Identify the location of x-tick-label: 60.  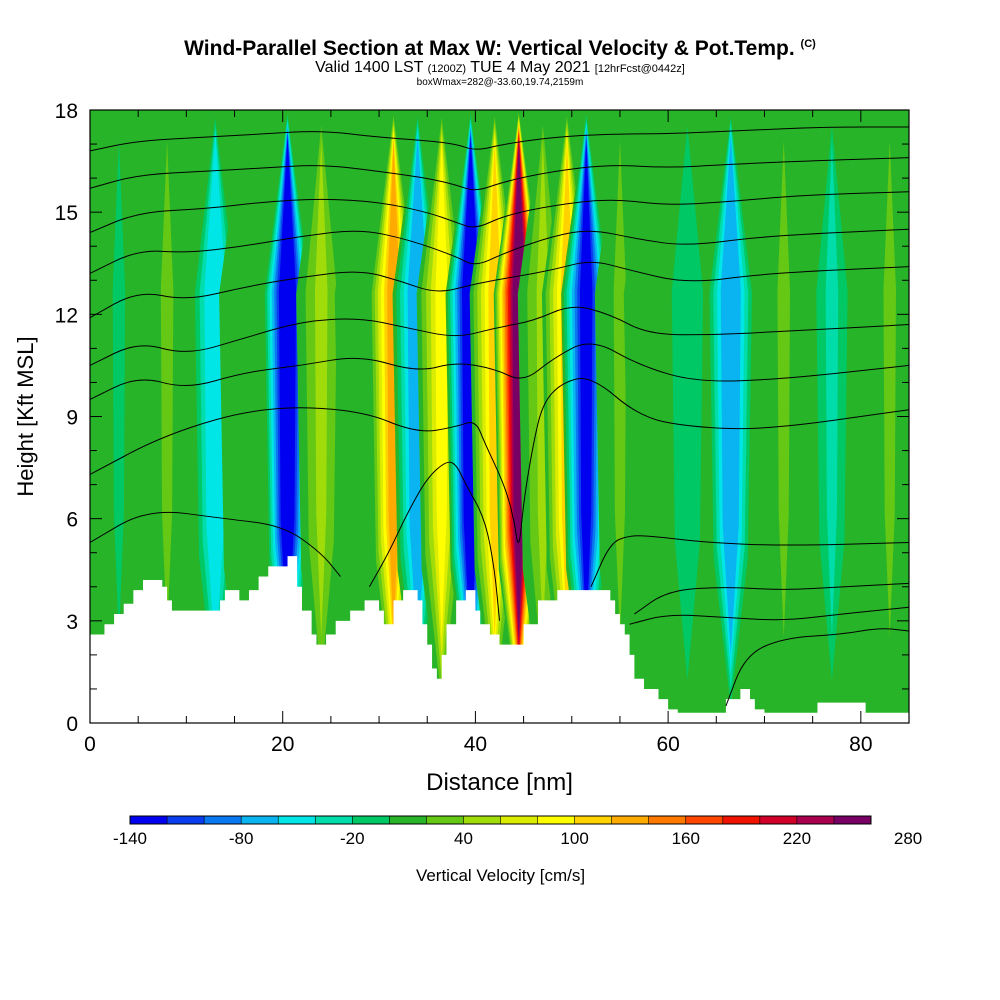
(667, 744).